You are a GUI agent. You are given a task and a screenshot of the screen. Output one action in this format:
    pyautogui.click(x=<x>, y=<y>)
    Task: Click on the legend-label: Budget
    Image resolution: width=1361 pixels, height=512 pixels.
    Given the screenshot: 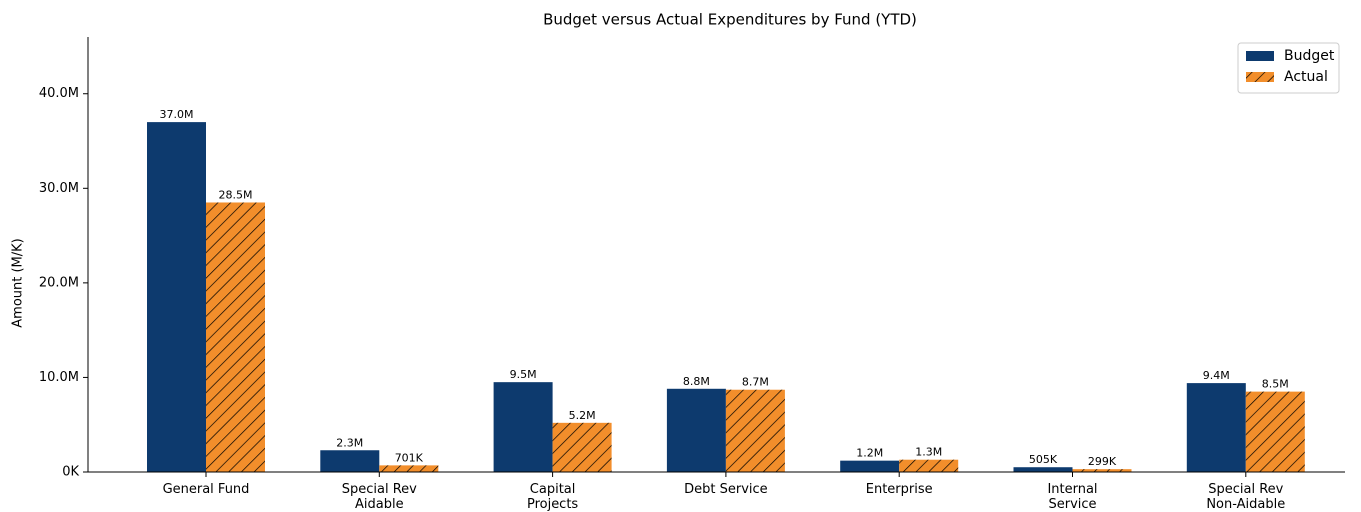 What is the action you would take?
    pyautogui.click(x=1309, y=56)
    